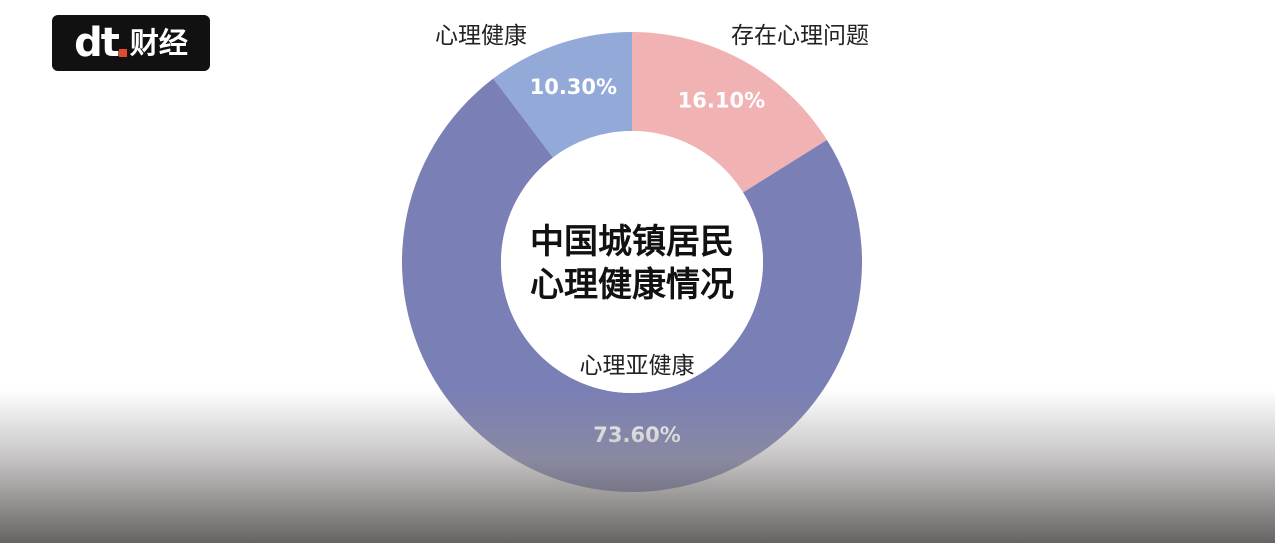 The image size is (1275, 543). I want to click on dt-finance-logo: dt 财经, so click(131, 43).